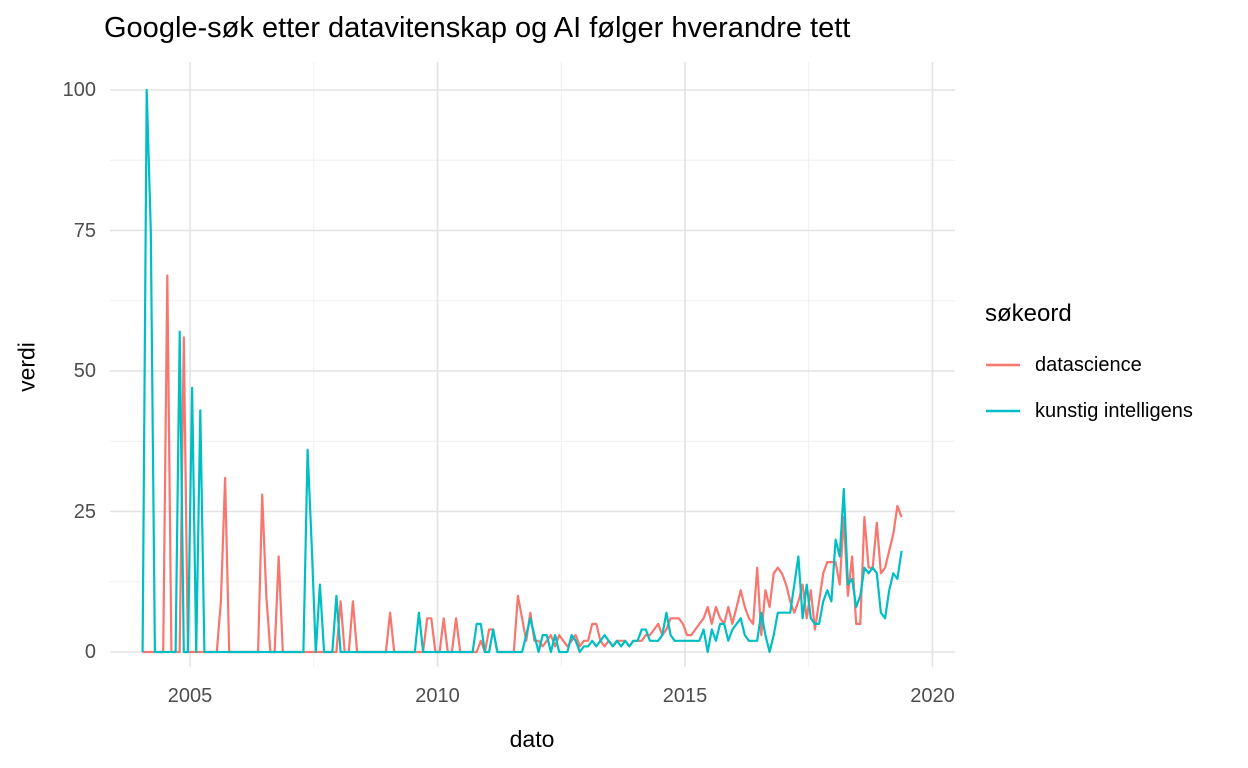 This screenshot has width=1248, height=768. Describe the element at coordinates (532, 739) in the screenshot. I see `x-axis-title: dato` at that location.